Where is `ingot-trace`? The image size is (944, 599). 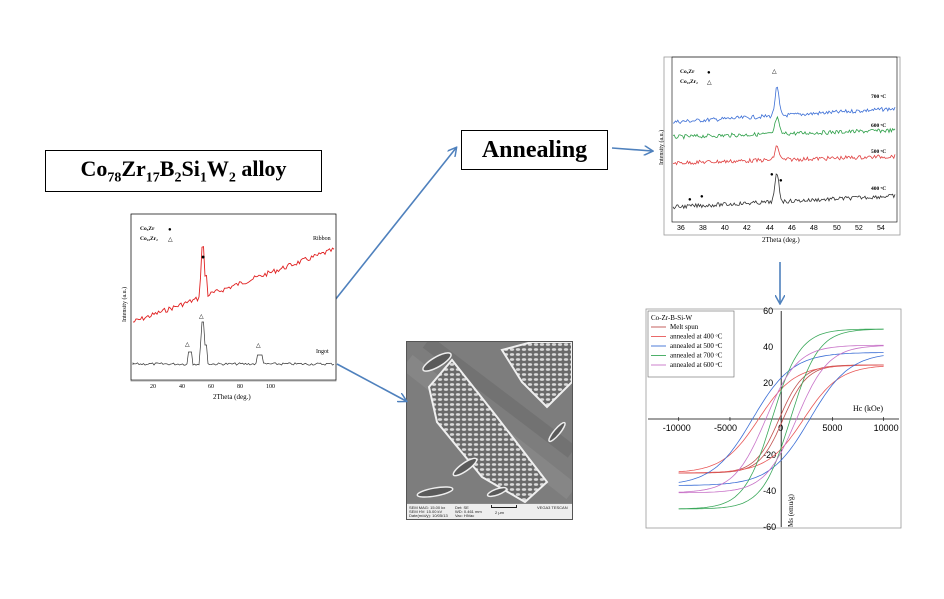 ingot-trace is located at coordinates (233, 343).